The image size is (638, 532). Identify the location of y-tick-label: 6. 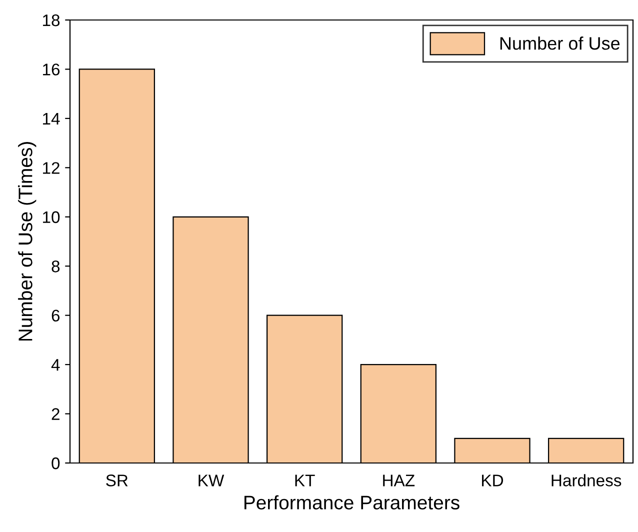
(56, 316).